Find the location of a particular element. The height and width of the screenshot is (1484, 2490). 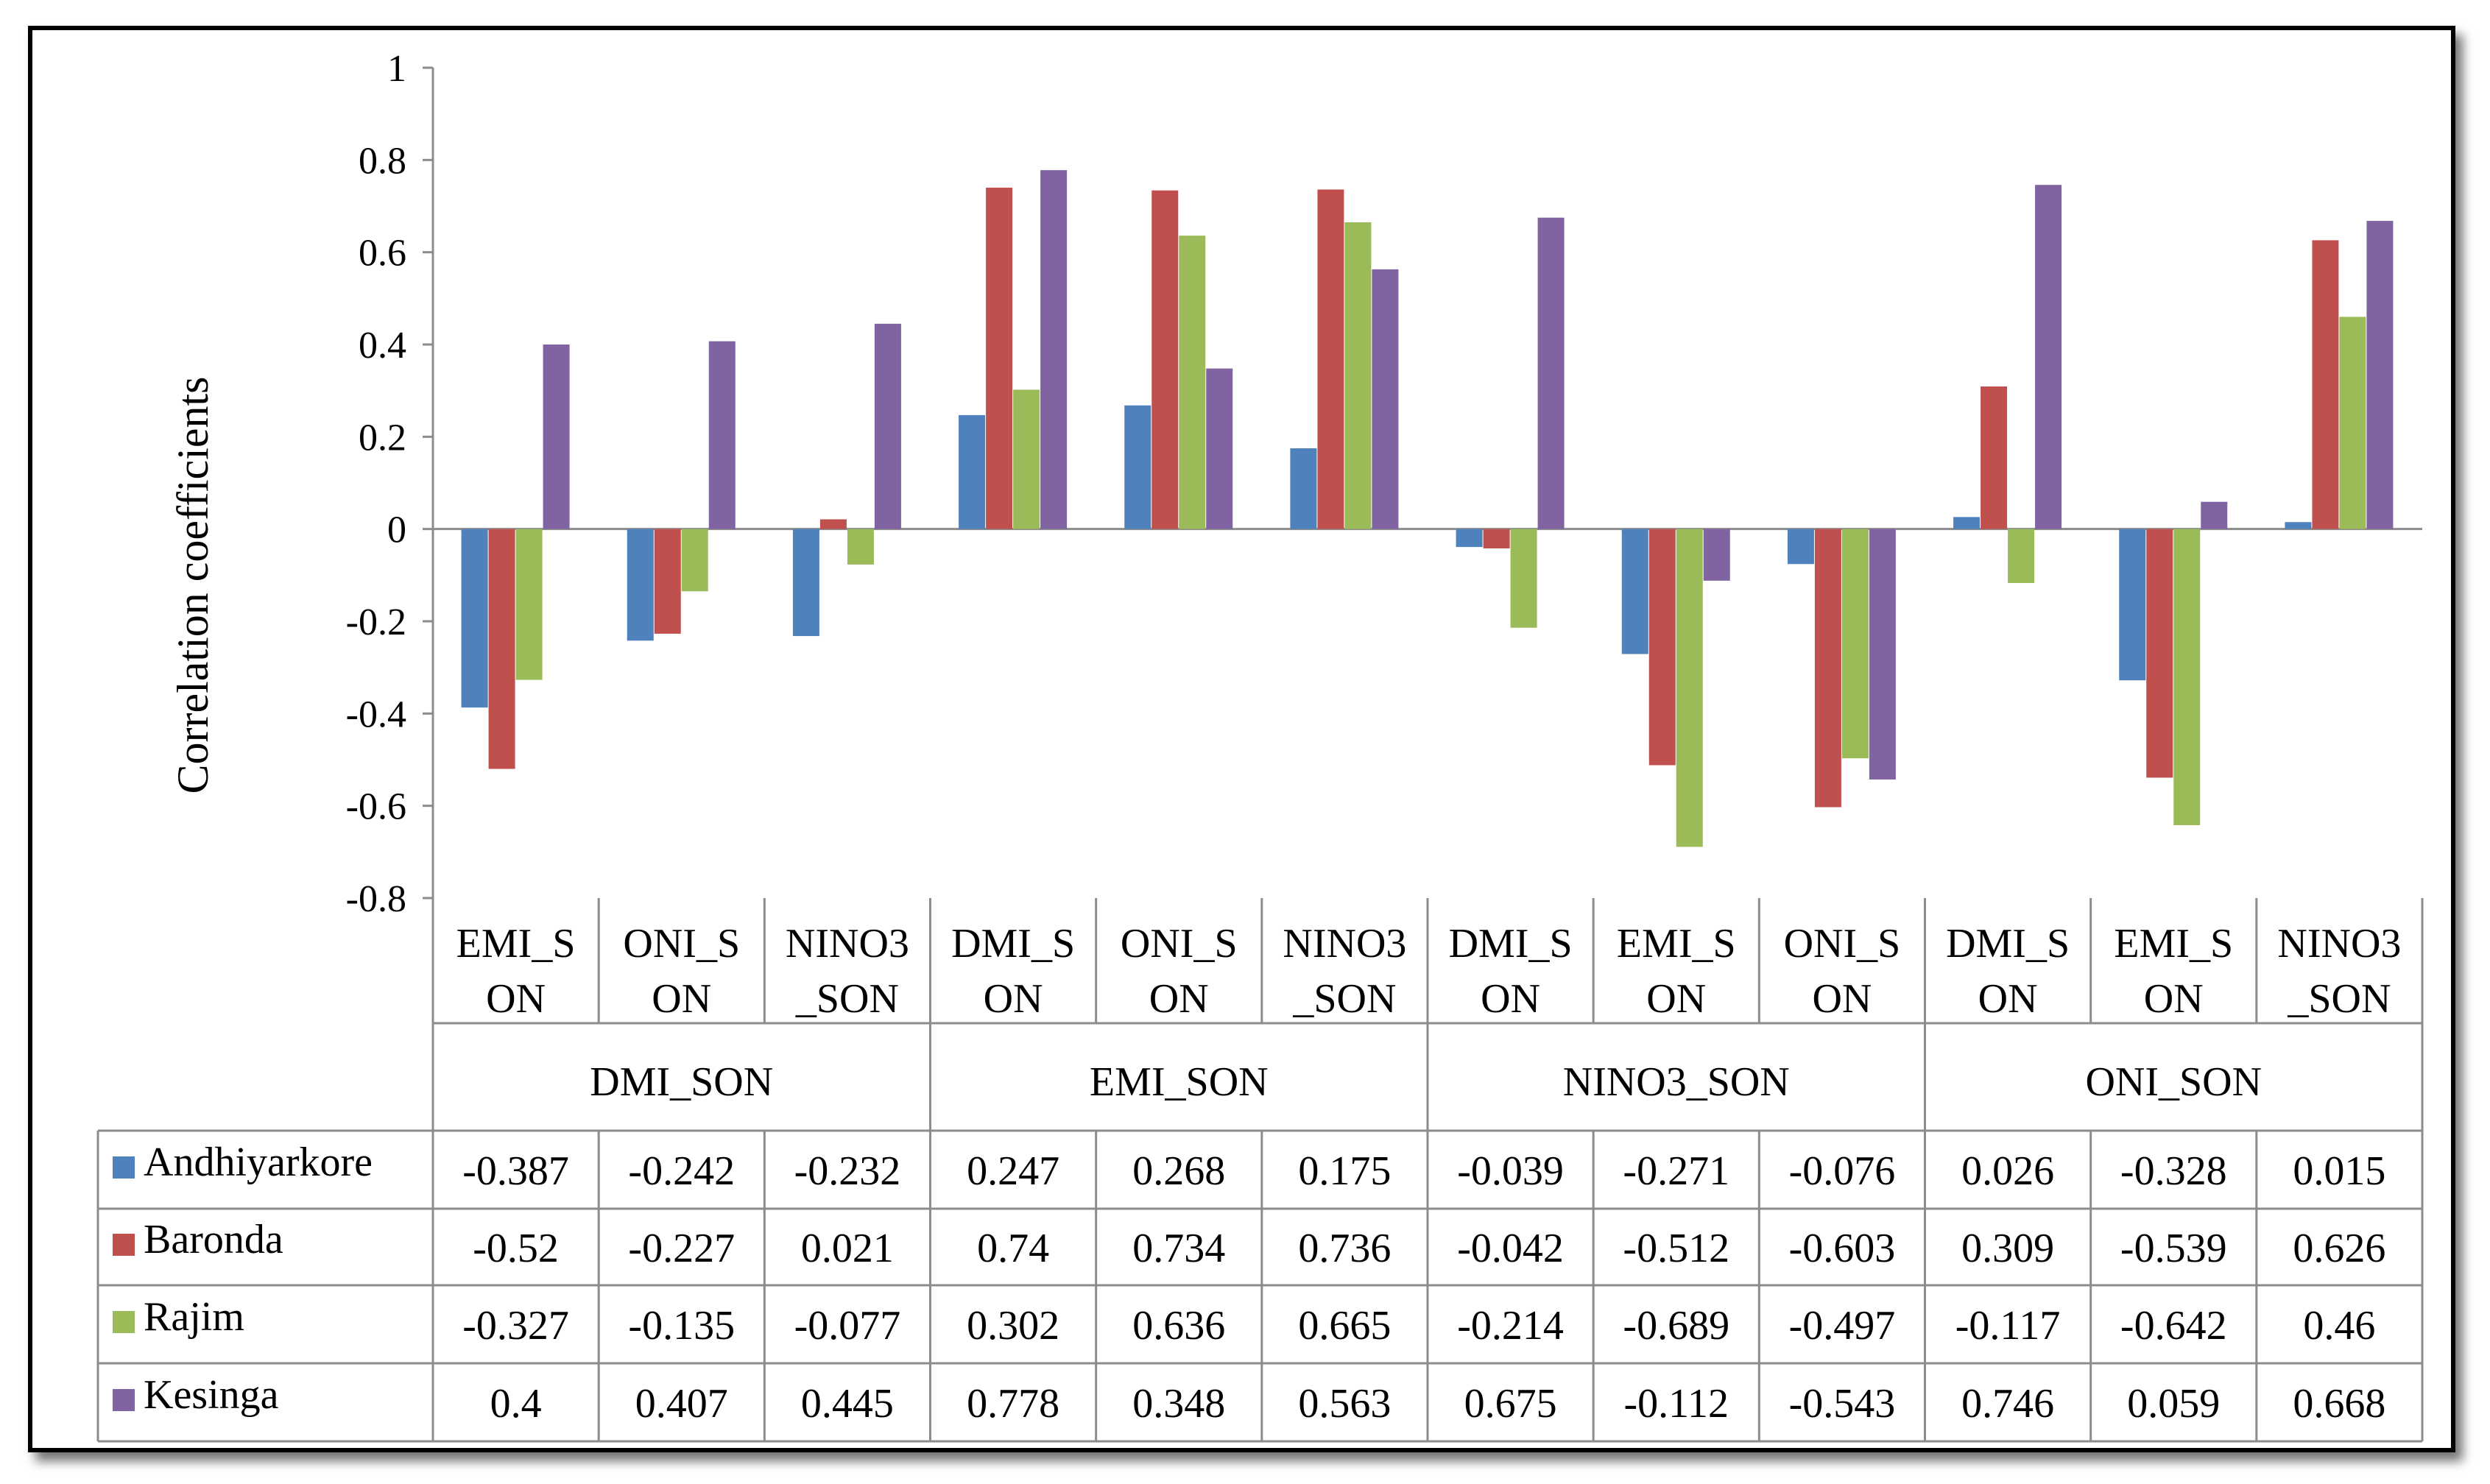

group-label: NINO3_SON is located at coordinates (1676, 1082).